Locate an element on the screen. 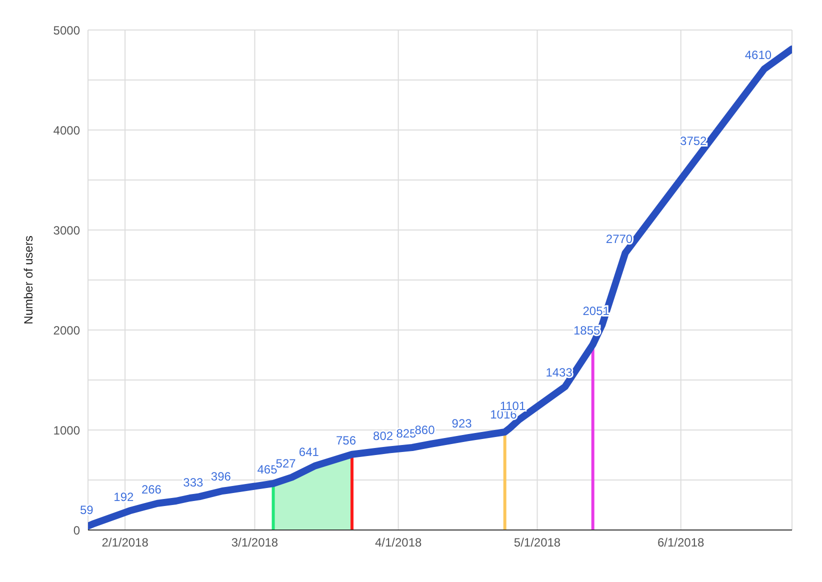  data-label: 641 is located at coordinates (309, 451).